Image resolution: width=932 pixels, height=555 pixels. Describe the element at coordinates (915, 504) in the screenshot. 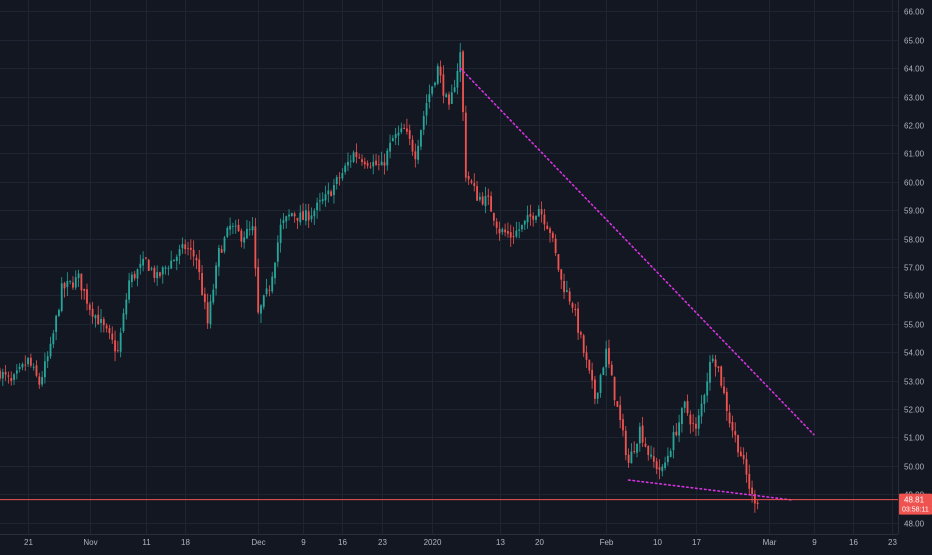

I see `last-price-badge` at that location.